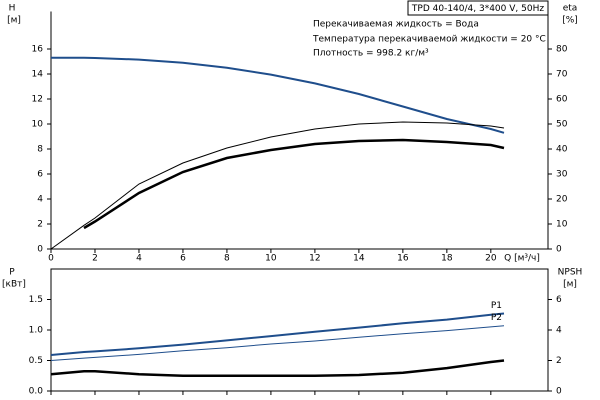  I want to click on y-tick-label: 8, so click(40, 150).